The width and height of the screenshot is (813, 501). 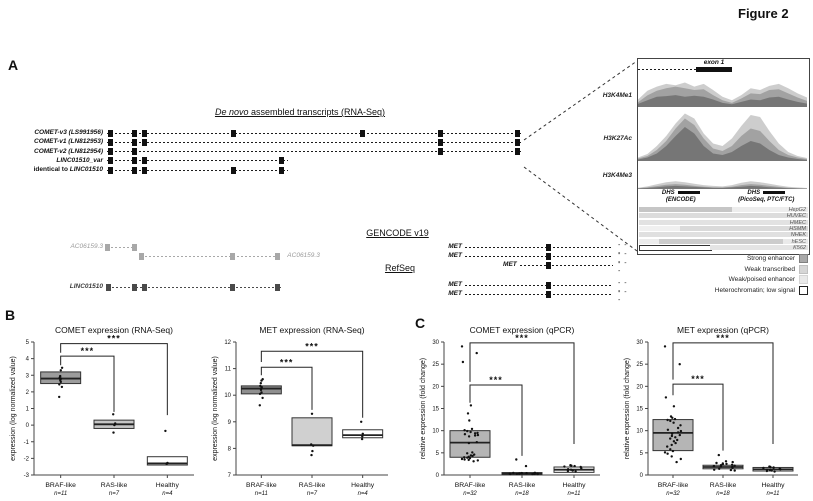 What do you see at coordinates (617, 95) in the screenshot?
I see `histone-mark-label: H3K4Me1` at bounding box center [617, 95].